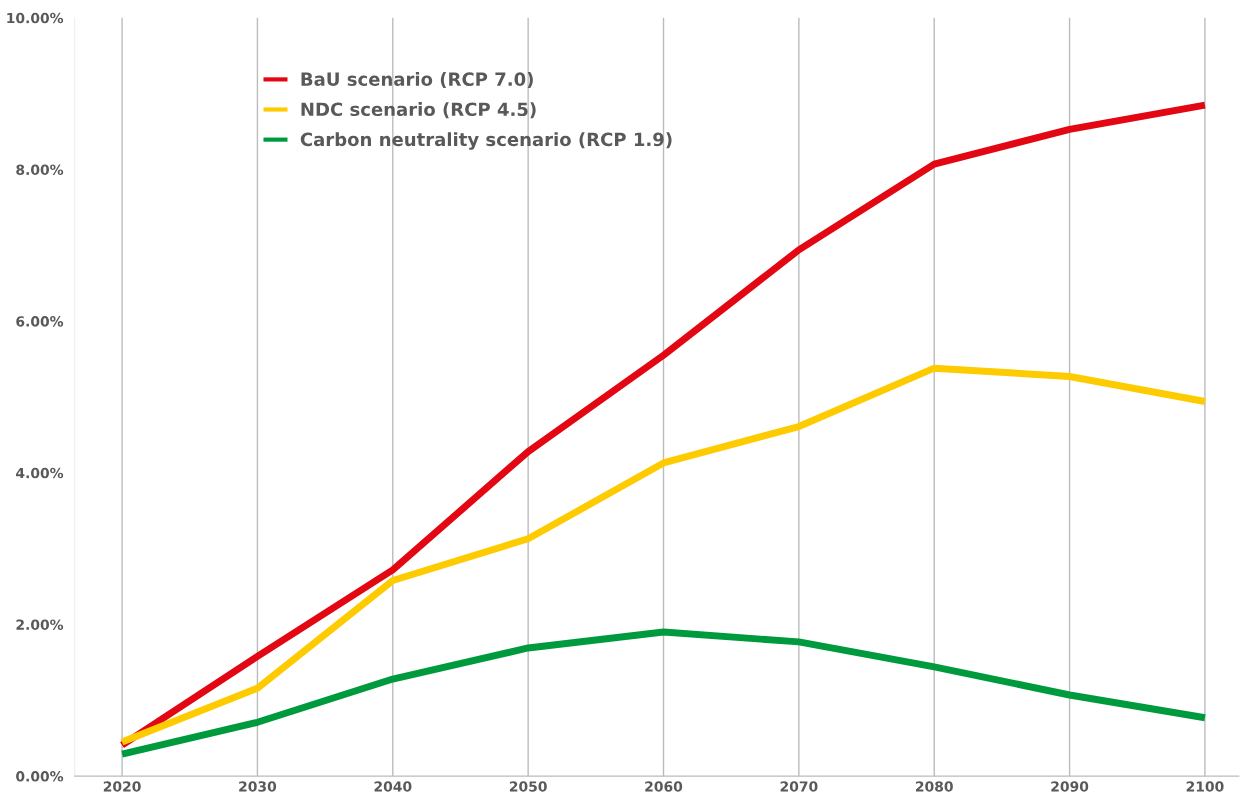 The width and height of the screenshot is (1245, 811). What do you see at coordinates (528, 786) in the screenshot?
I see `x-tick-label: 2050` at bounding box center [528, 786].